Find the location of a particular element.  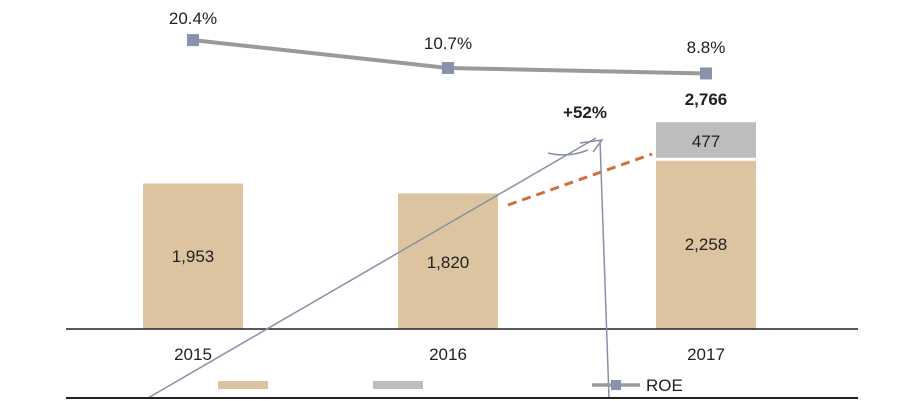

x-tick-2015: 2015 is located at coordinates (193, 354).